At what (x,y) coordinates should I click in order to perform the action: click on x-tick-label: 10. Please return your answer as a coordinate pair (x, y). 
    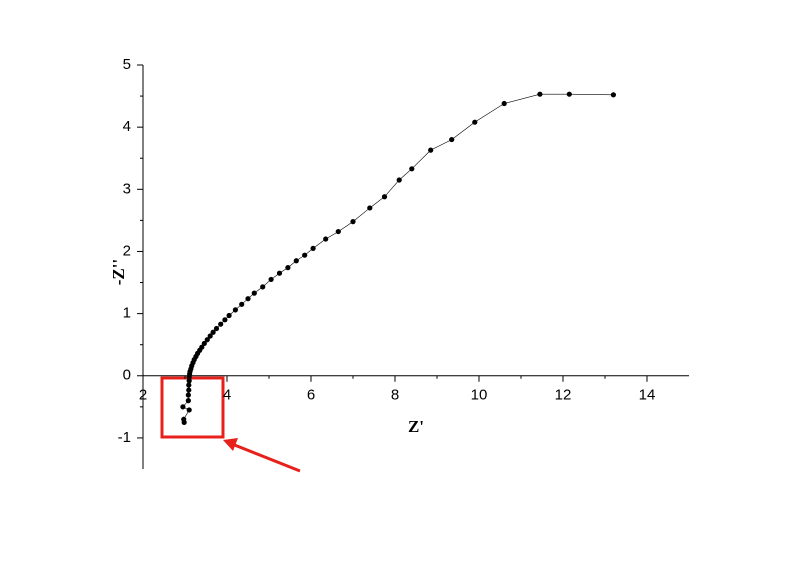
    Looking at the image, I should click on (479, 395).